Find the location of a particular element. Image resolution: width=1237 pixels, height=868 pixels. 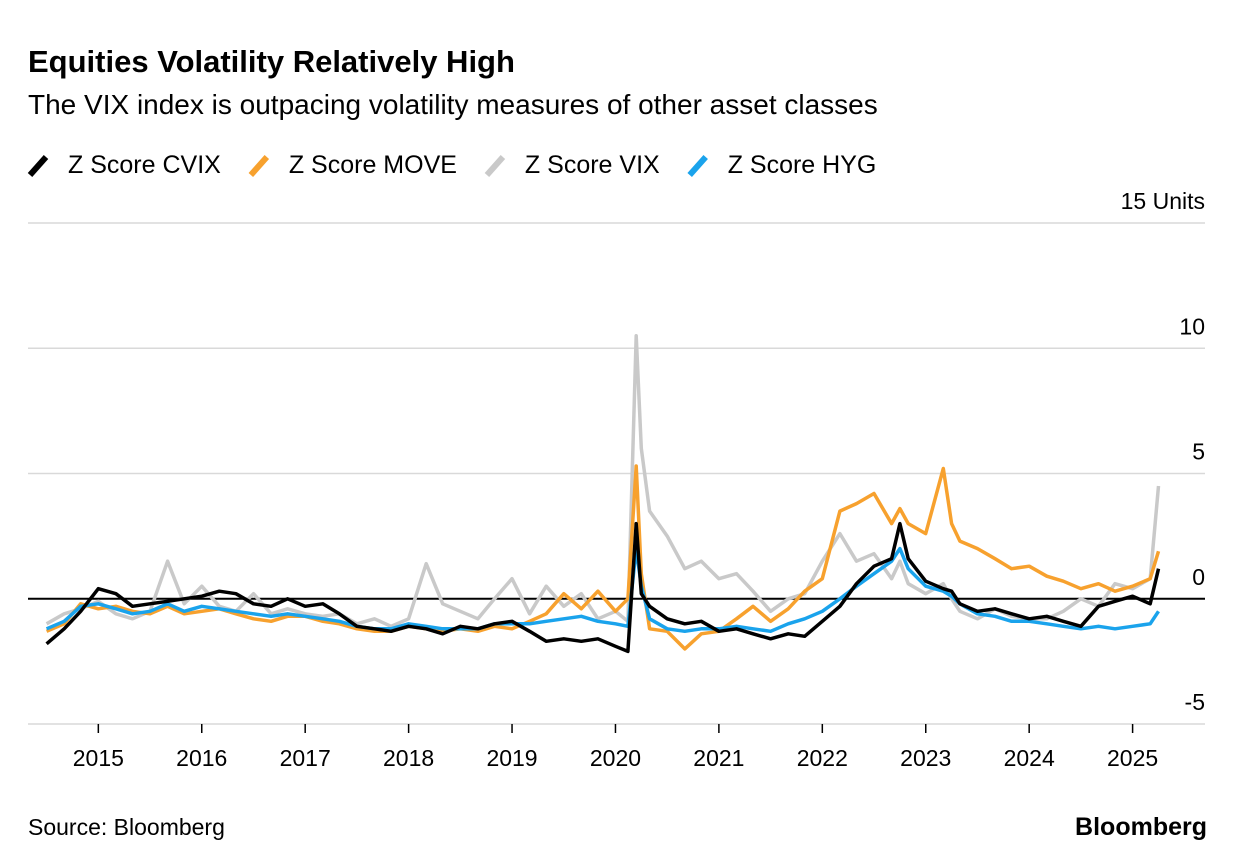

x-tick-label: 2021 is located at coordinates (718, 758).